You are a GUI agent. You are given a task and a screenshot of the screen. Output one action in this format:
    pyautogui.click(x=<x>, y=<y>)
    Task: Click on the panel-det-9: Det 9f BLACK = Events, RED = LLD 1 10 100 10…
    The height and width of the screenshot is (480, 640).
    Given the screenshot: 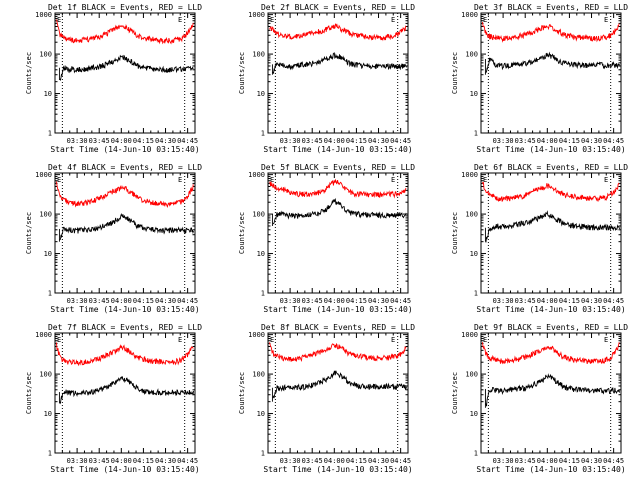 What is the action you would take?
    pyautogui.click(x=539, y=398)
    